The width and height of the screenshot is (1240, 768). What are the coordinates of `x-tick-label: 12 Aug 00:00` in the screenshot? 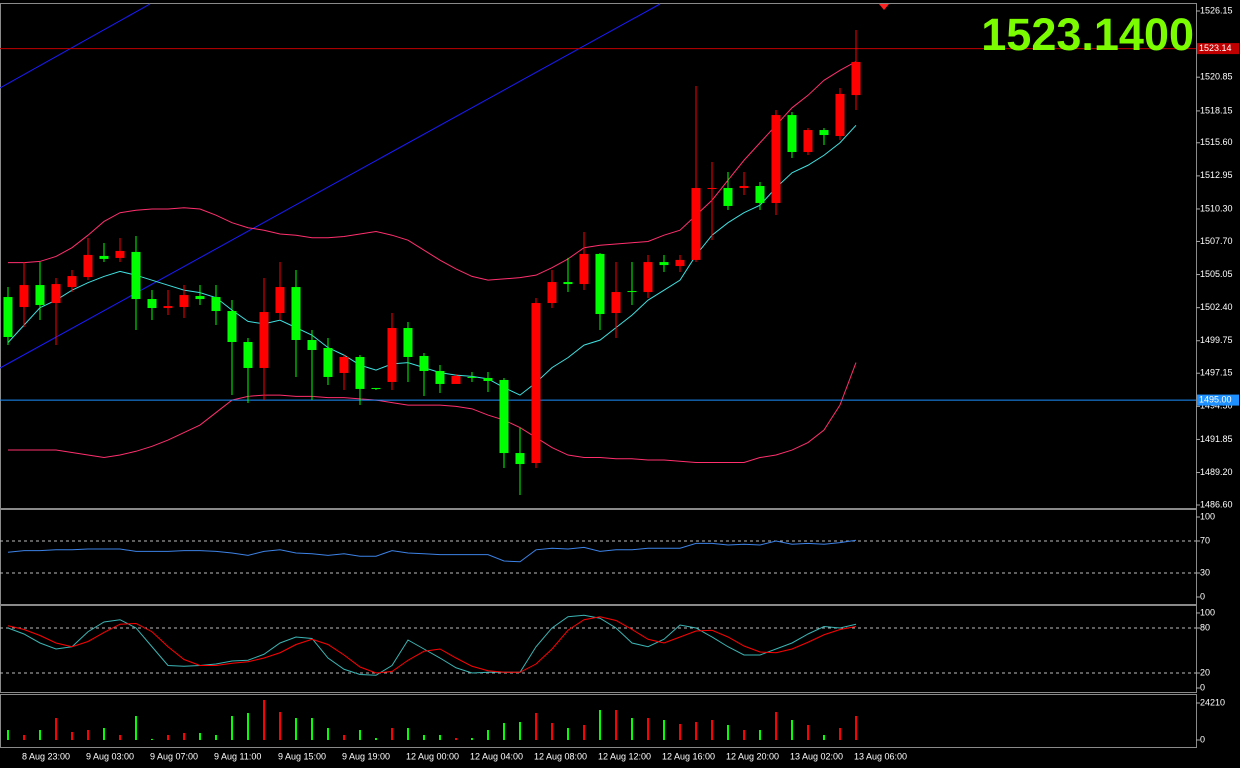 It's located at (432, 756).